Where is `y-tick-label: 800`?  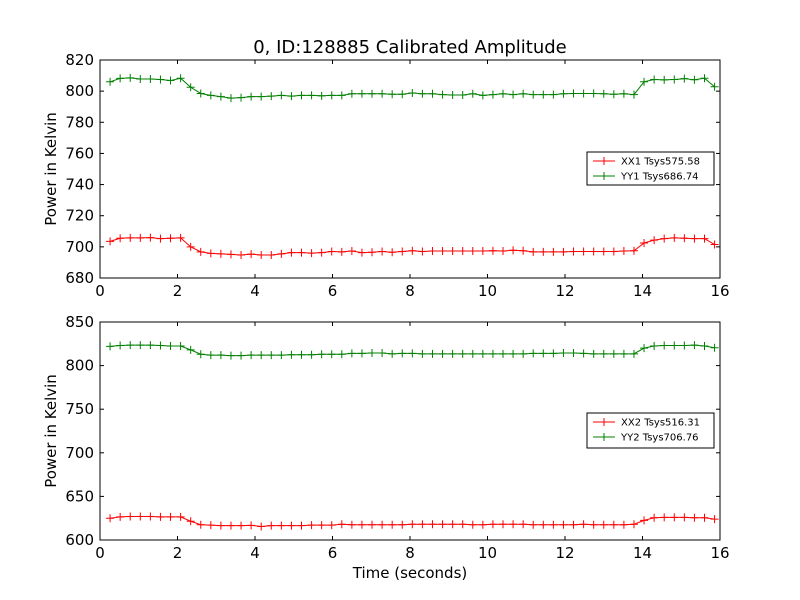 y-tick-label: 800 is located at coordinates (79, 91).